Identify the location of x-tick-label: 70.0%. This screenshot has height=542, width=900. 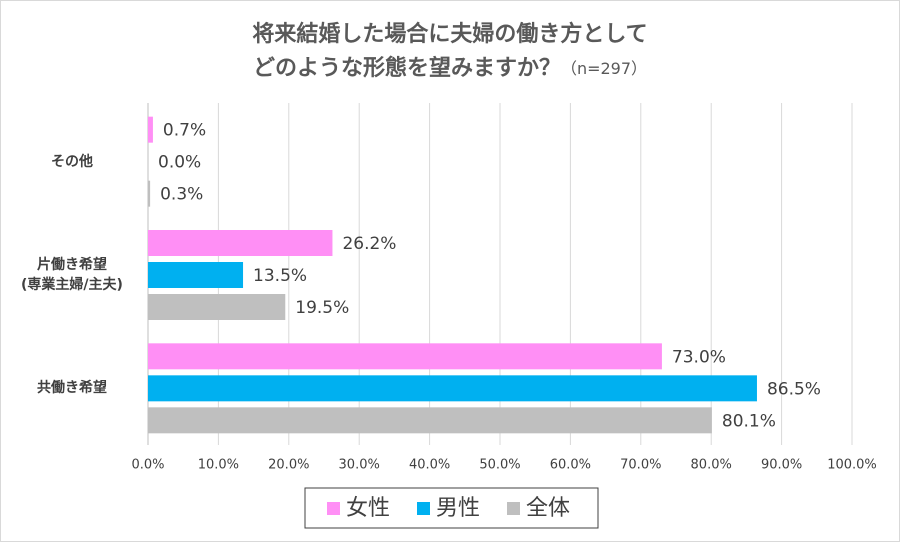
(640, 465).